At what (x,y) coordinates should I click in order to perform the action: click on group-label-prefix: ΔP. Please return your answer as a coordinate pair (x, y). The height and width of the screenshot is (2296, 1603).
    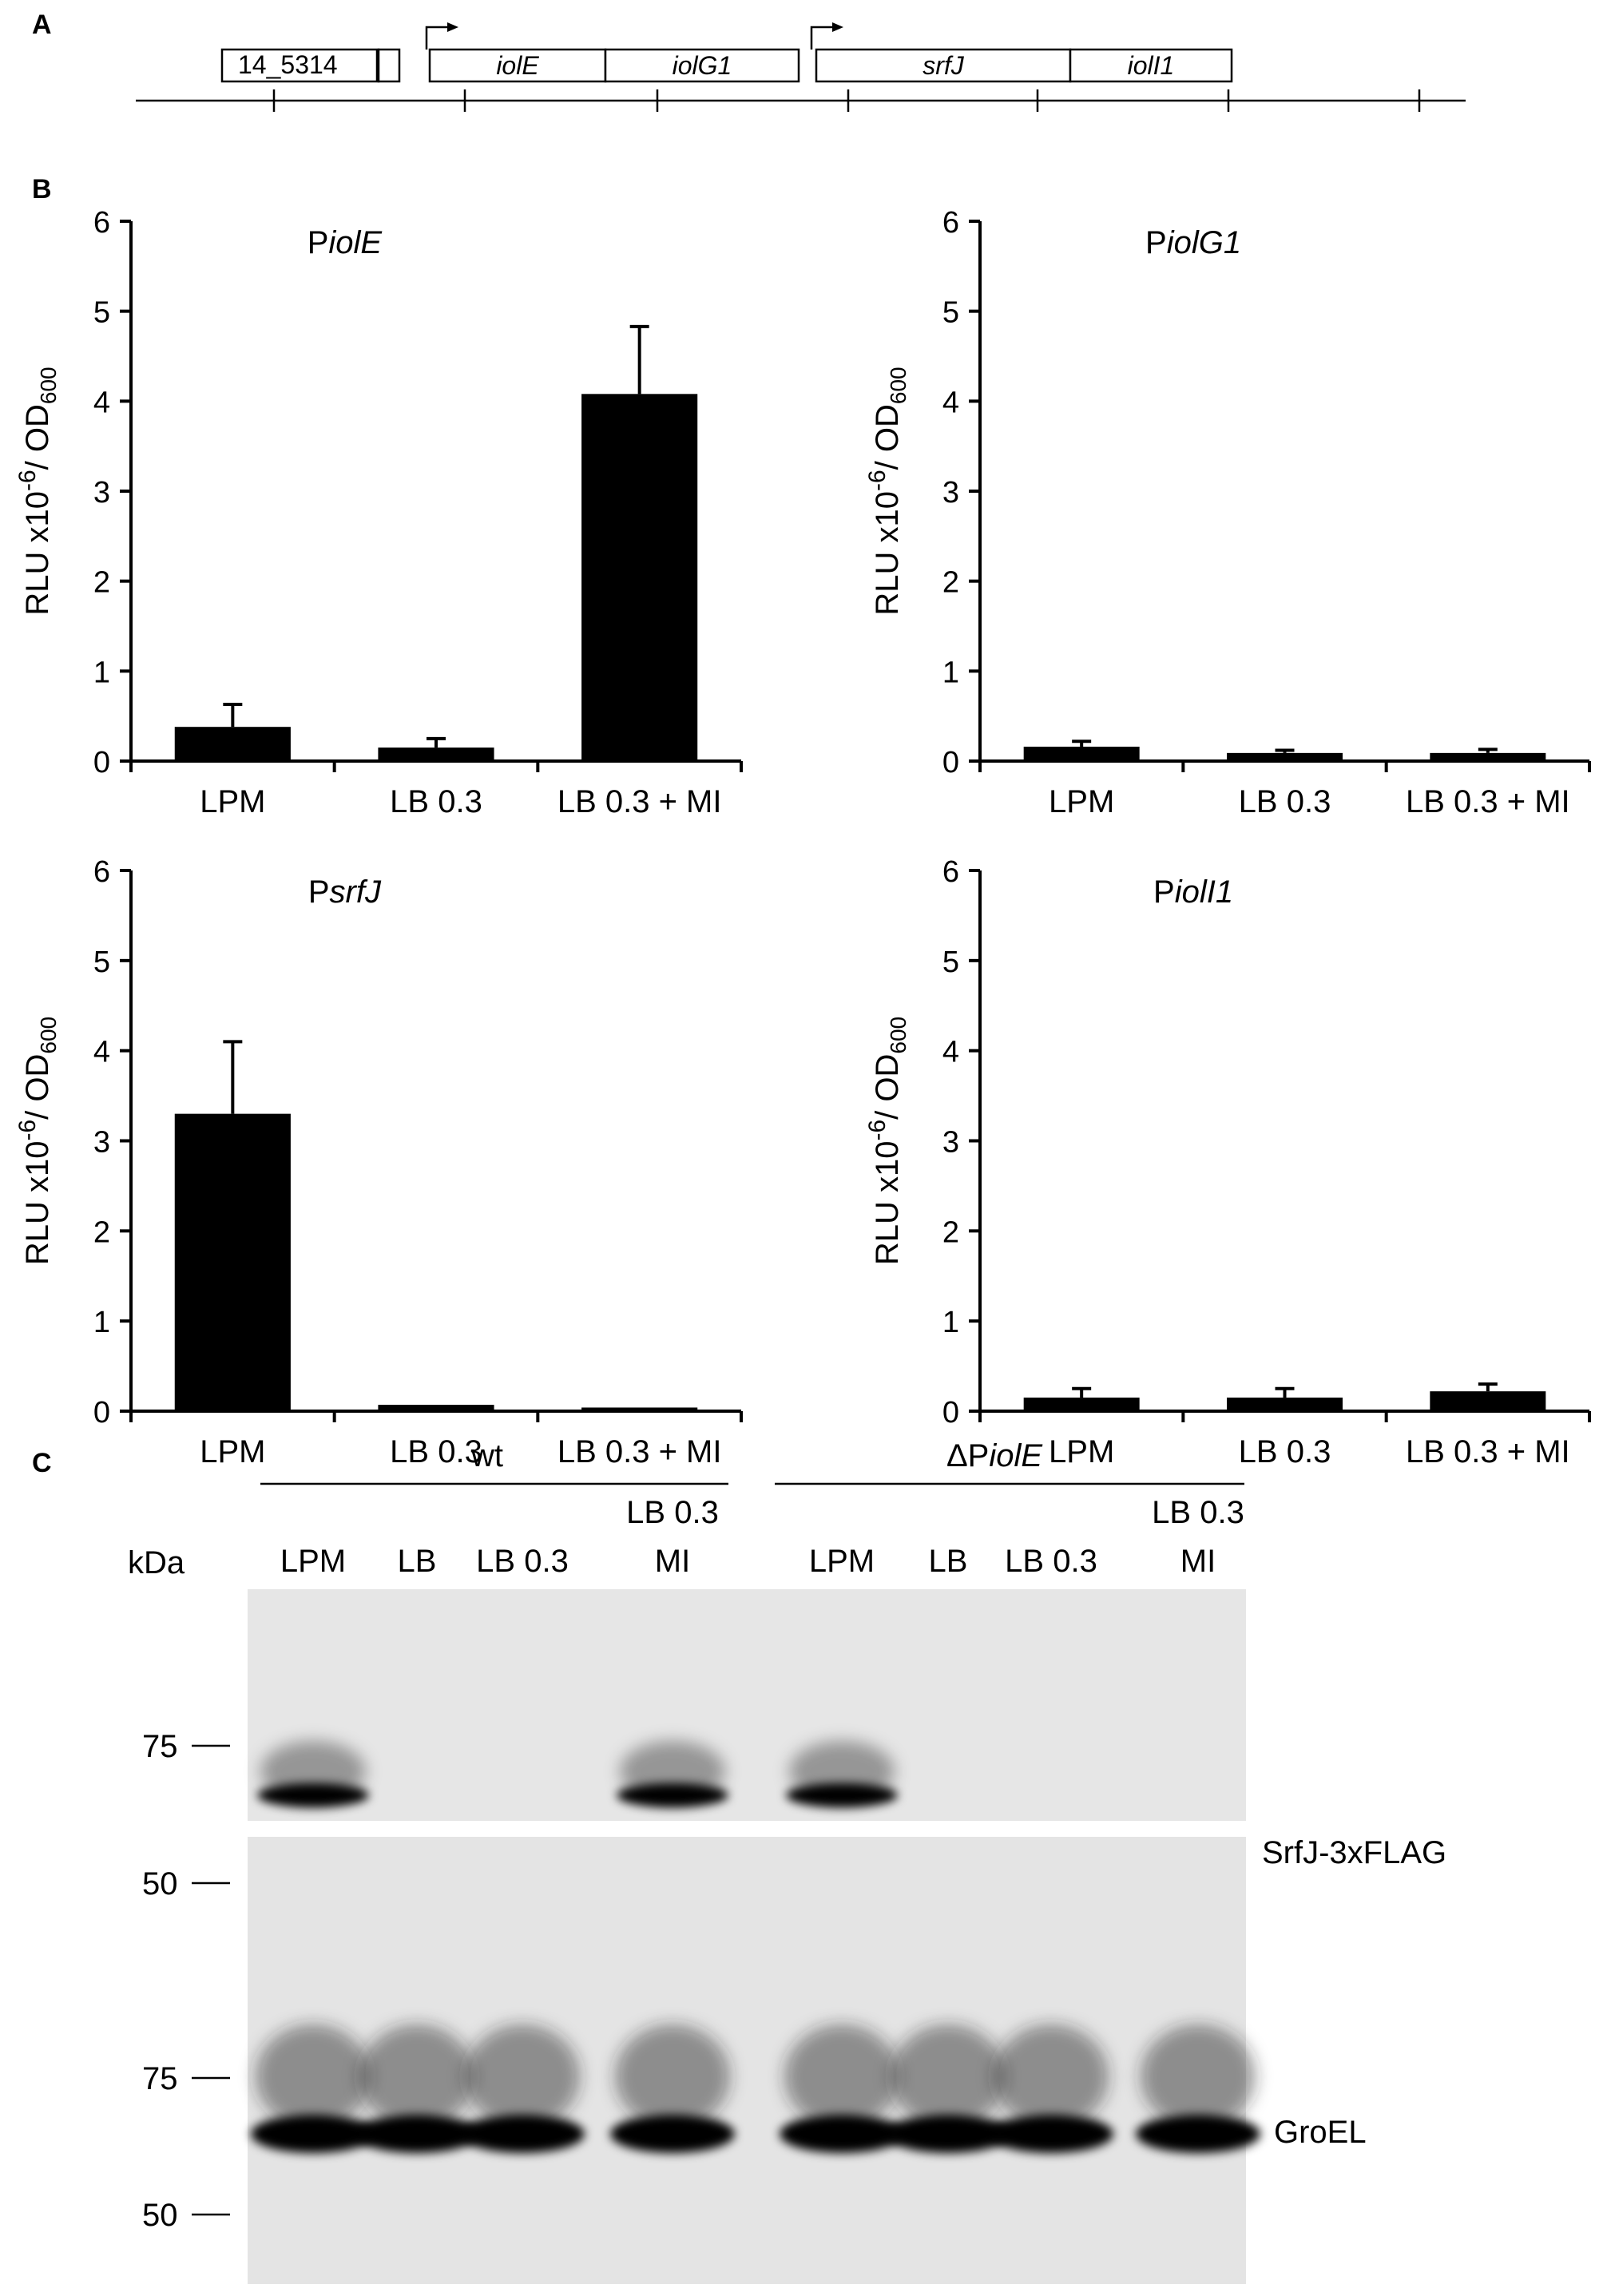
    Looking at the image, I should click on (967, 1455).